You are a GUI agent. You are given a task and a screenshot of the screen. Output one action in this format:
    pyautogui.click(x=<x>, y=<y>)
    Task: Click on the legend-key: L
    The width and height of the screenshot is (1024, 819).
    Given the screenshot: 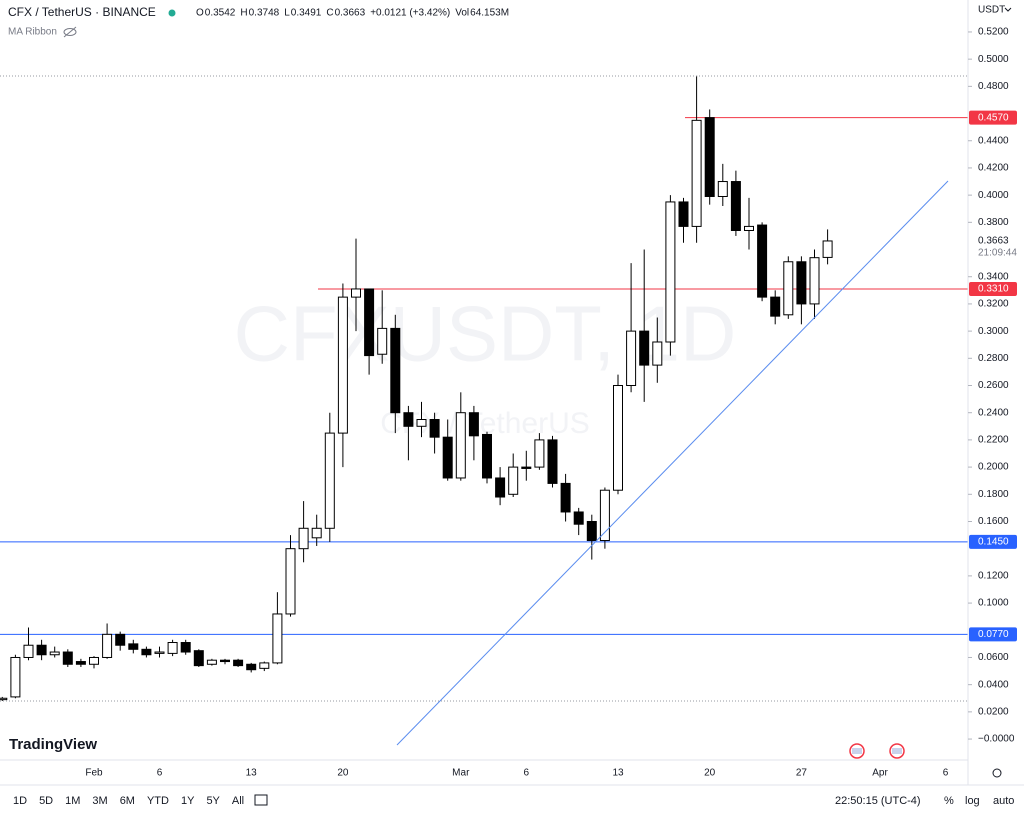 What is the action you would take?
    pyautogui.click(x=287, y=13)
    